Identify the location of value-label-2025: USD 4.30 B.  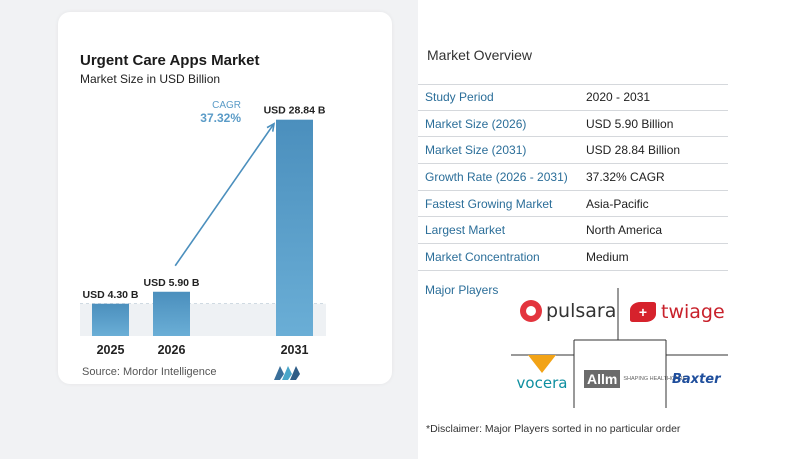
(110, 295).